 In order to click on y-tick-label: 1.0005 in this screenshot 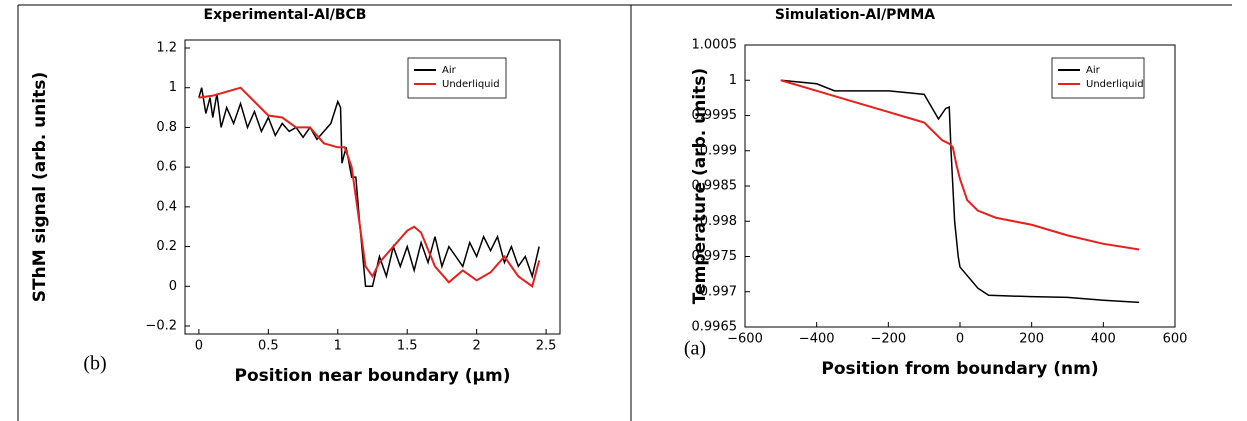, I will do `click(715, 45)`.